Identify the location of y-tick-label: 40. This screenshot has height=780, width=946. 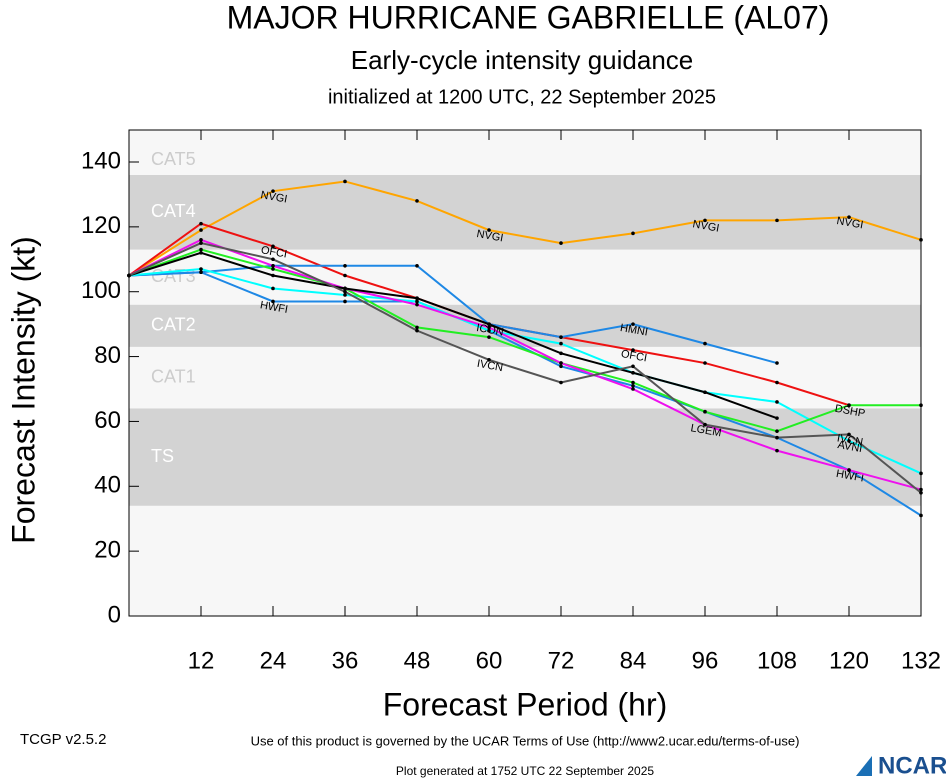
(107, 485).